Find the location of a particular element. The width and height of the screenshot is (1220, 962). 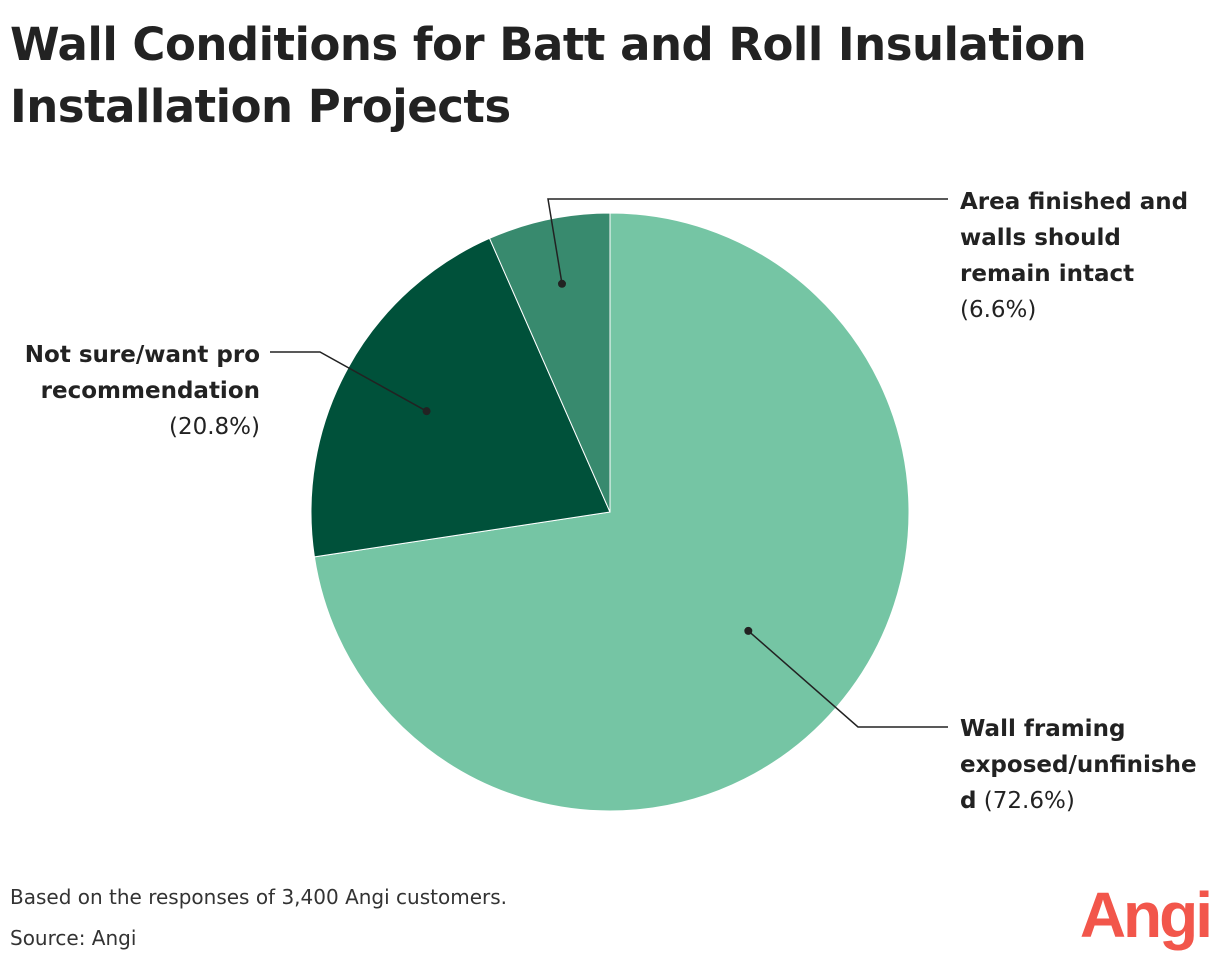

slice-value-label-2: (20.8%) is located at coordinates (214, 427).